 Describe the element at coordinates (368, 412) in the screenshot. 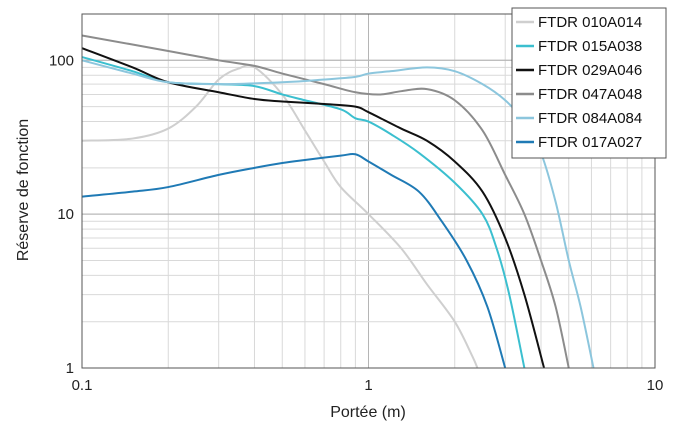

I see `x-axis-title: Portée (m)` at that location.